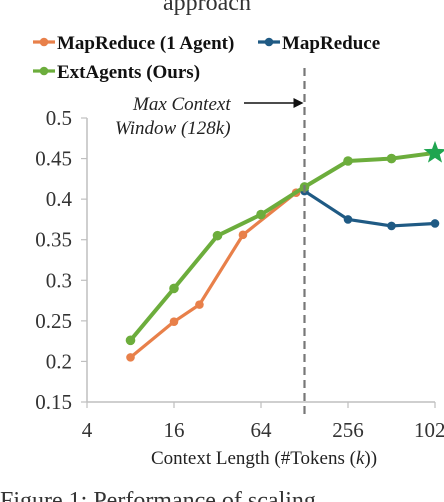 The image size is (444, 502). What do you see at coordinates (53, 240) in the screenshot?
I see `y-tick-label: 0.35` at bounding box center [53, 240].